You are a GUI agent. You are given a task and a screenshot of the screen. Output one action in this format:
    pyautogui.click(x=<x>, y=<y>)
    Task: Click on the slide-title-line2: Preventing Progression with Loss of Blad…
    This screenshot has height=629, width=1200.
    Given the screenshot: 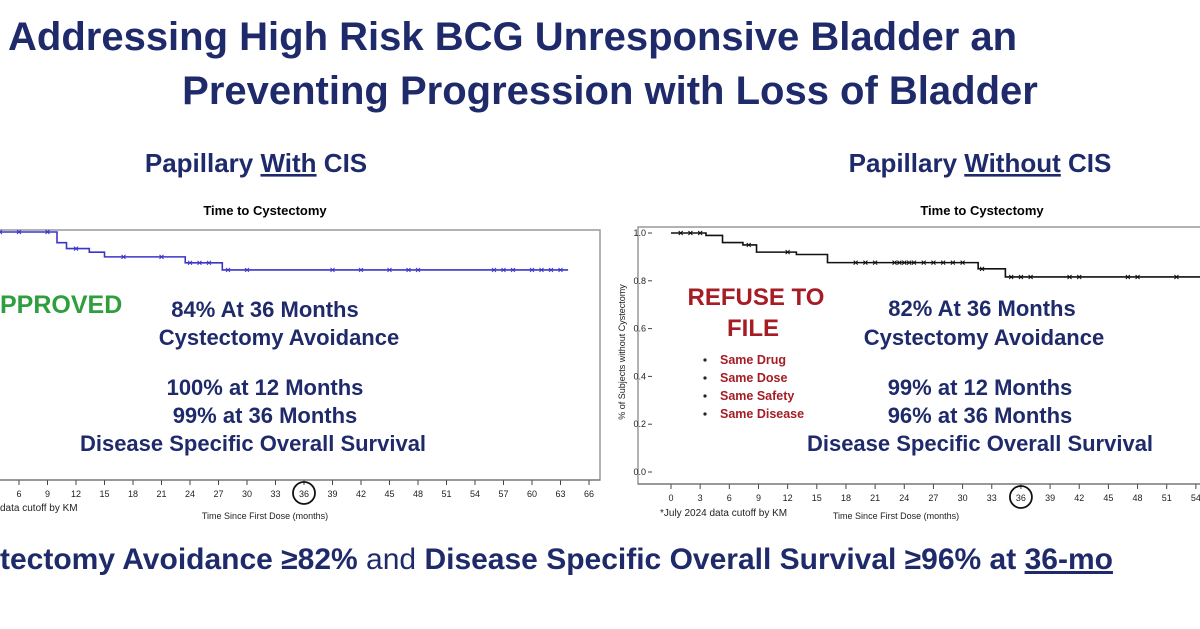 What is the action you would take?
    pyautogui.click(x=610, y=91)
    